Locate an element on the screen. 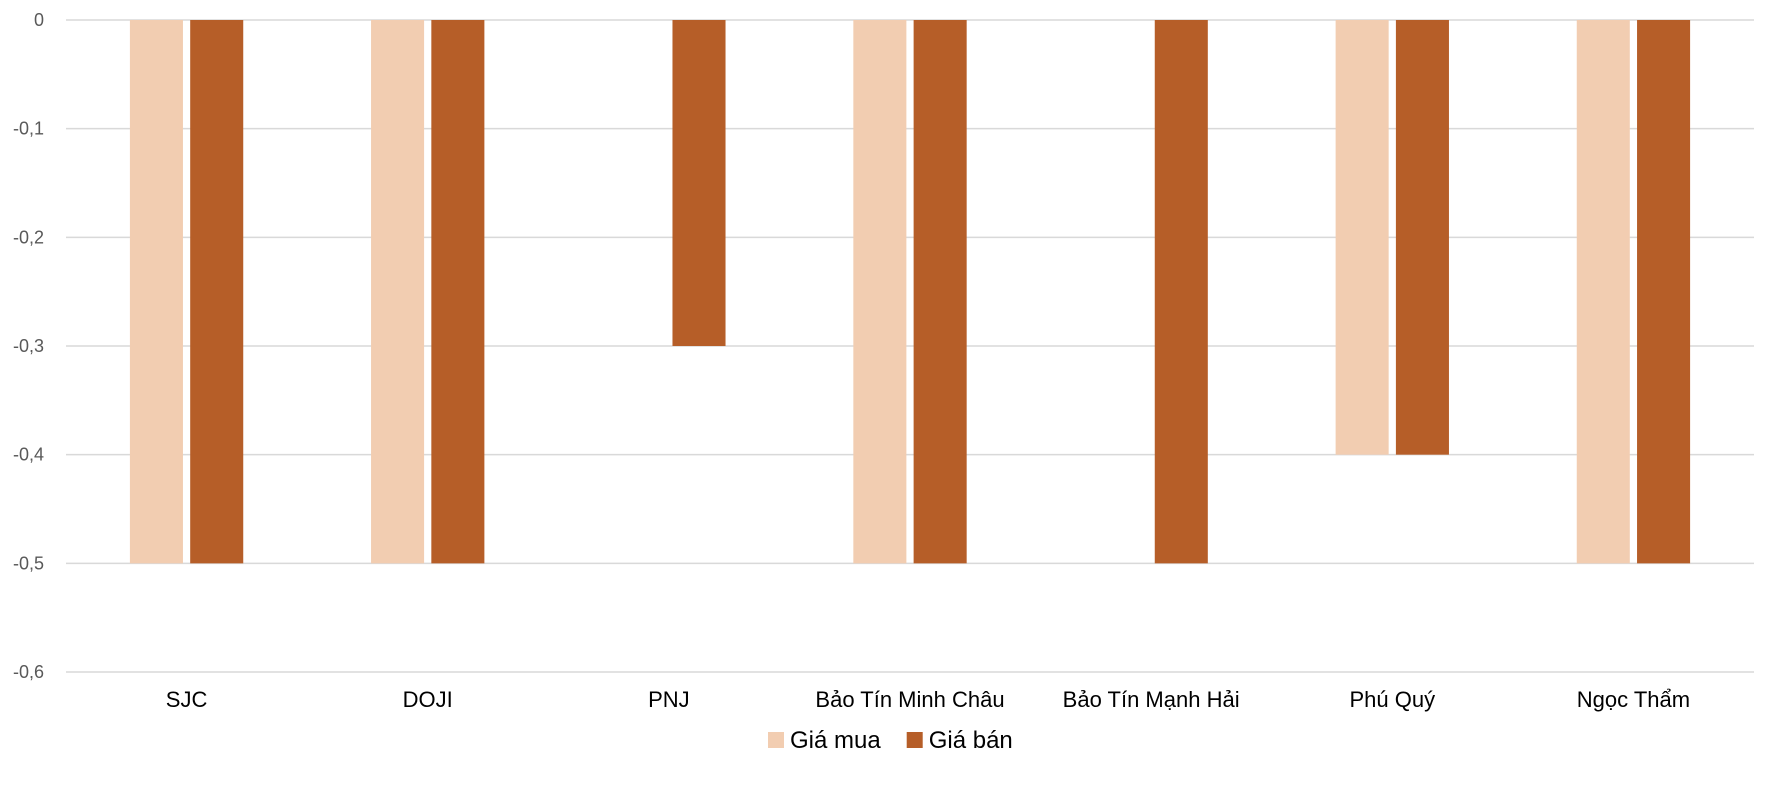 This screenshot has height=793, width=1768. y-axis-ticks: 0 -0,1 -0,2 -0,3 -0,4 -0,5 -0,6 is located at coordinates (28, 346).